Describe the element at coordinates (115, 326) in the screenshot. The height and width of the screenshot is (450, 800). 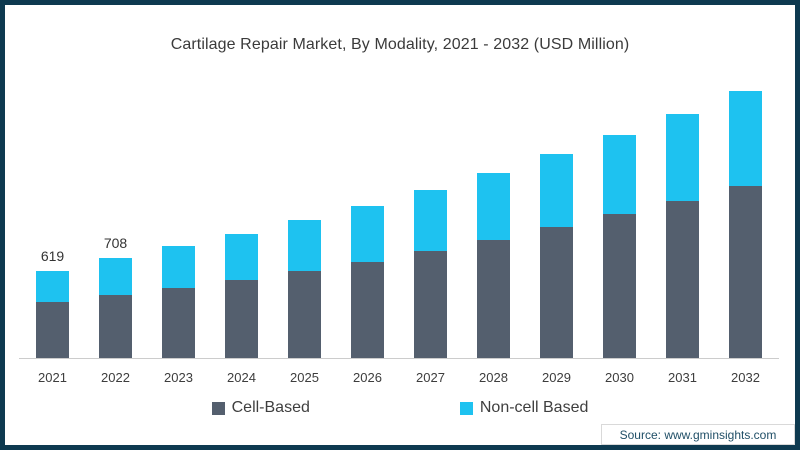
I see `cell-based-segment-2022` at that location.